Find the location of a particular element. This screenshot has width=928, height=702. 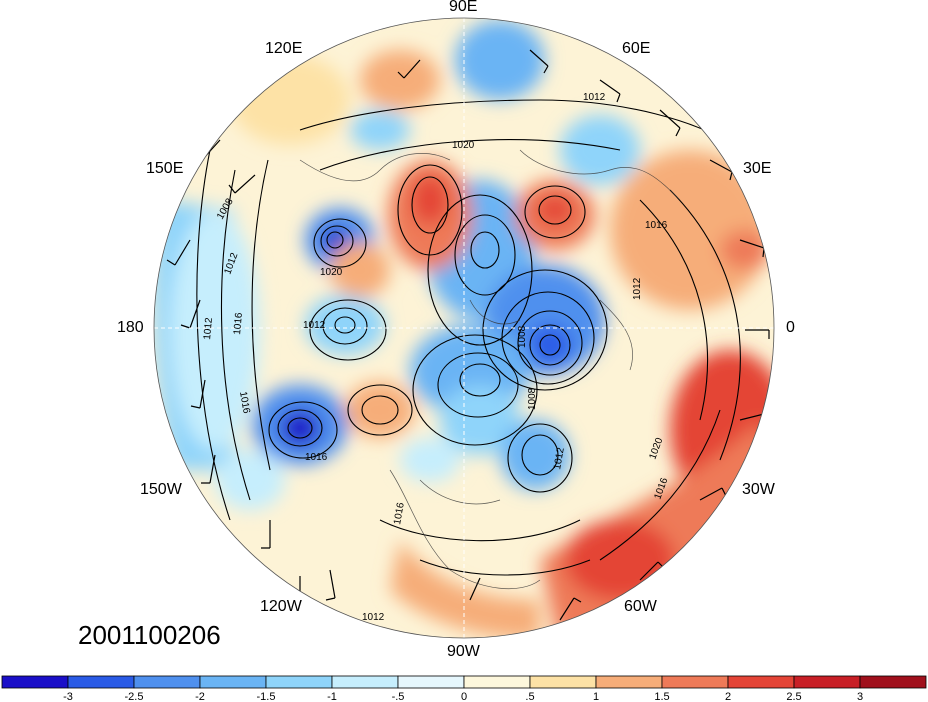

longitude-label: 120W is located at coordinates (281, 606).